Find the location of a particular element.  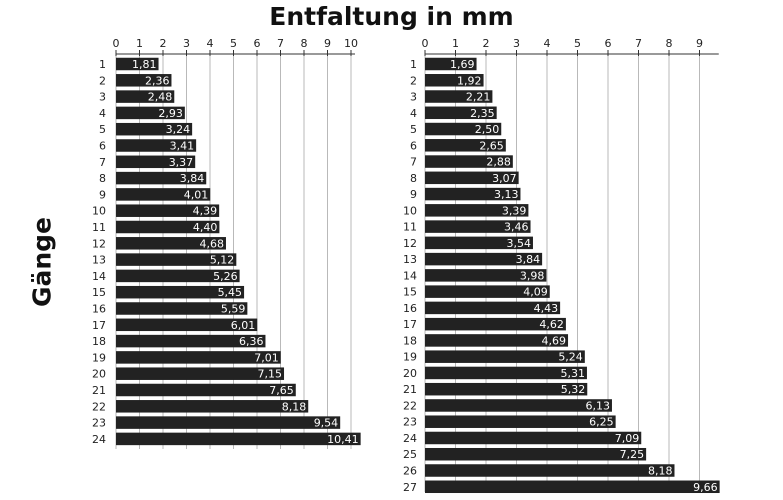

bar-value-label: 3,84 is located at coordinates (528, 259).